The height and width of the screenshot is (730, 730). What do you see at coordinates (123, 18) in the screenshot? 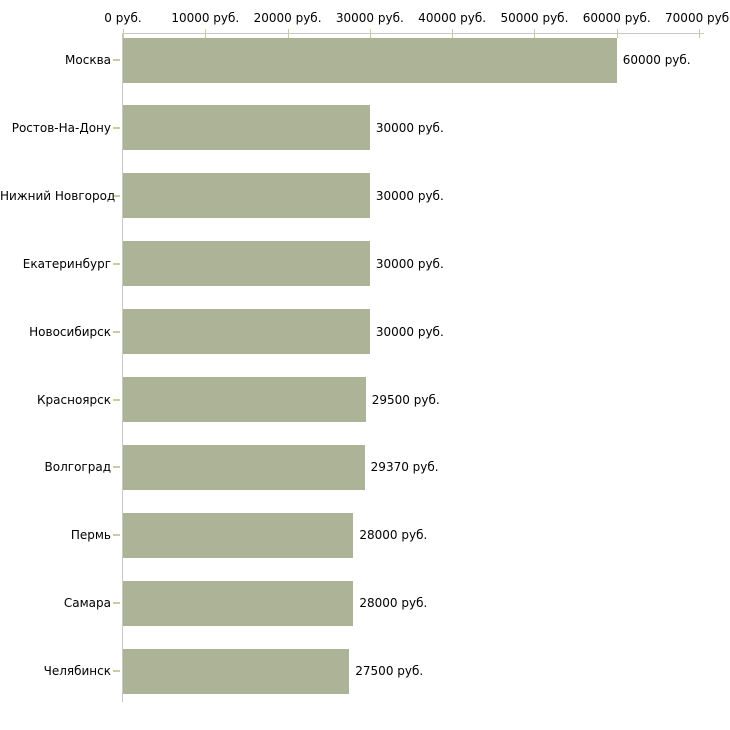
I see `x-axis-tick-label: 0 руб.` at bounding box center [123, 18].